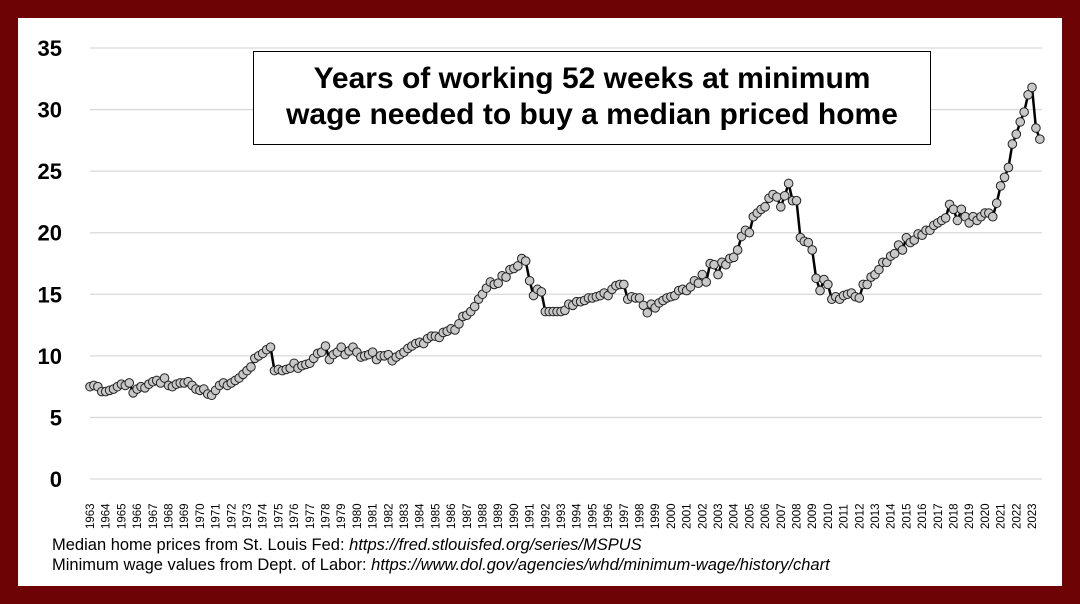  Describe the element at coordinates (50, 294) in the screenshot. I see `y-tick-label: 15` at that location.